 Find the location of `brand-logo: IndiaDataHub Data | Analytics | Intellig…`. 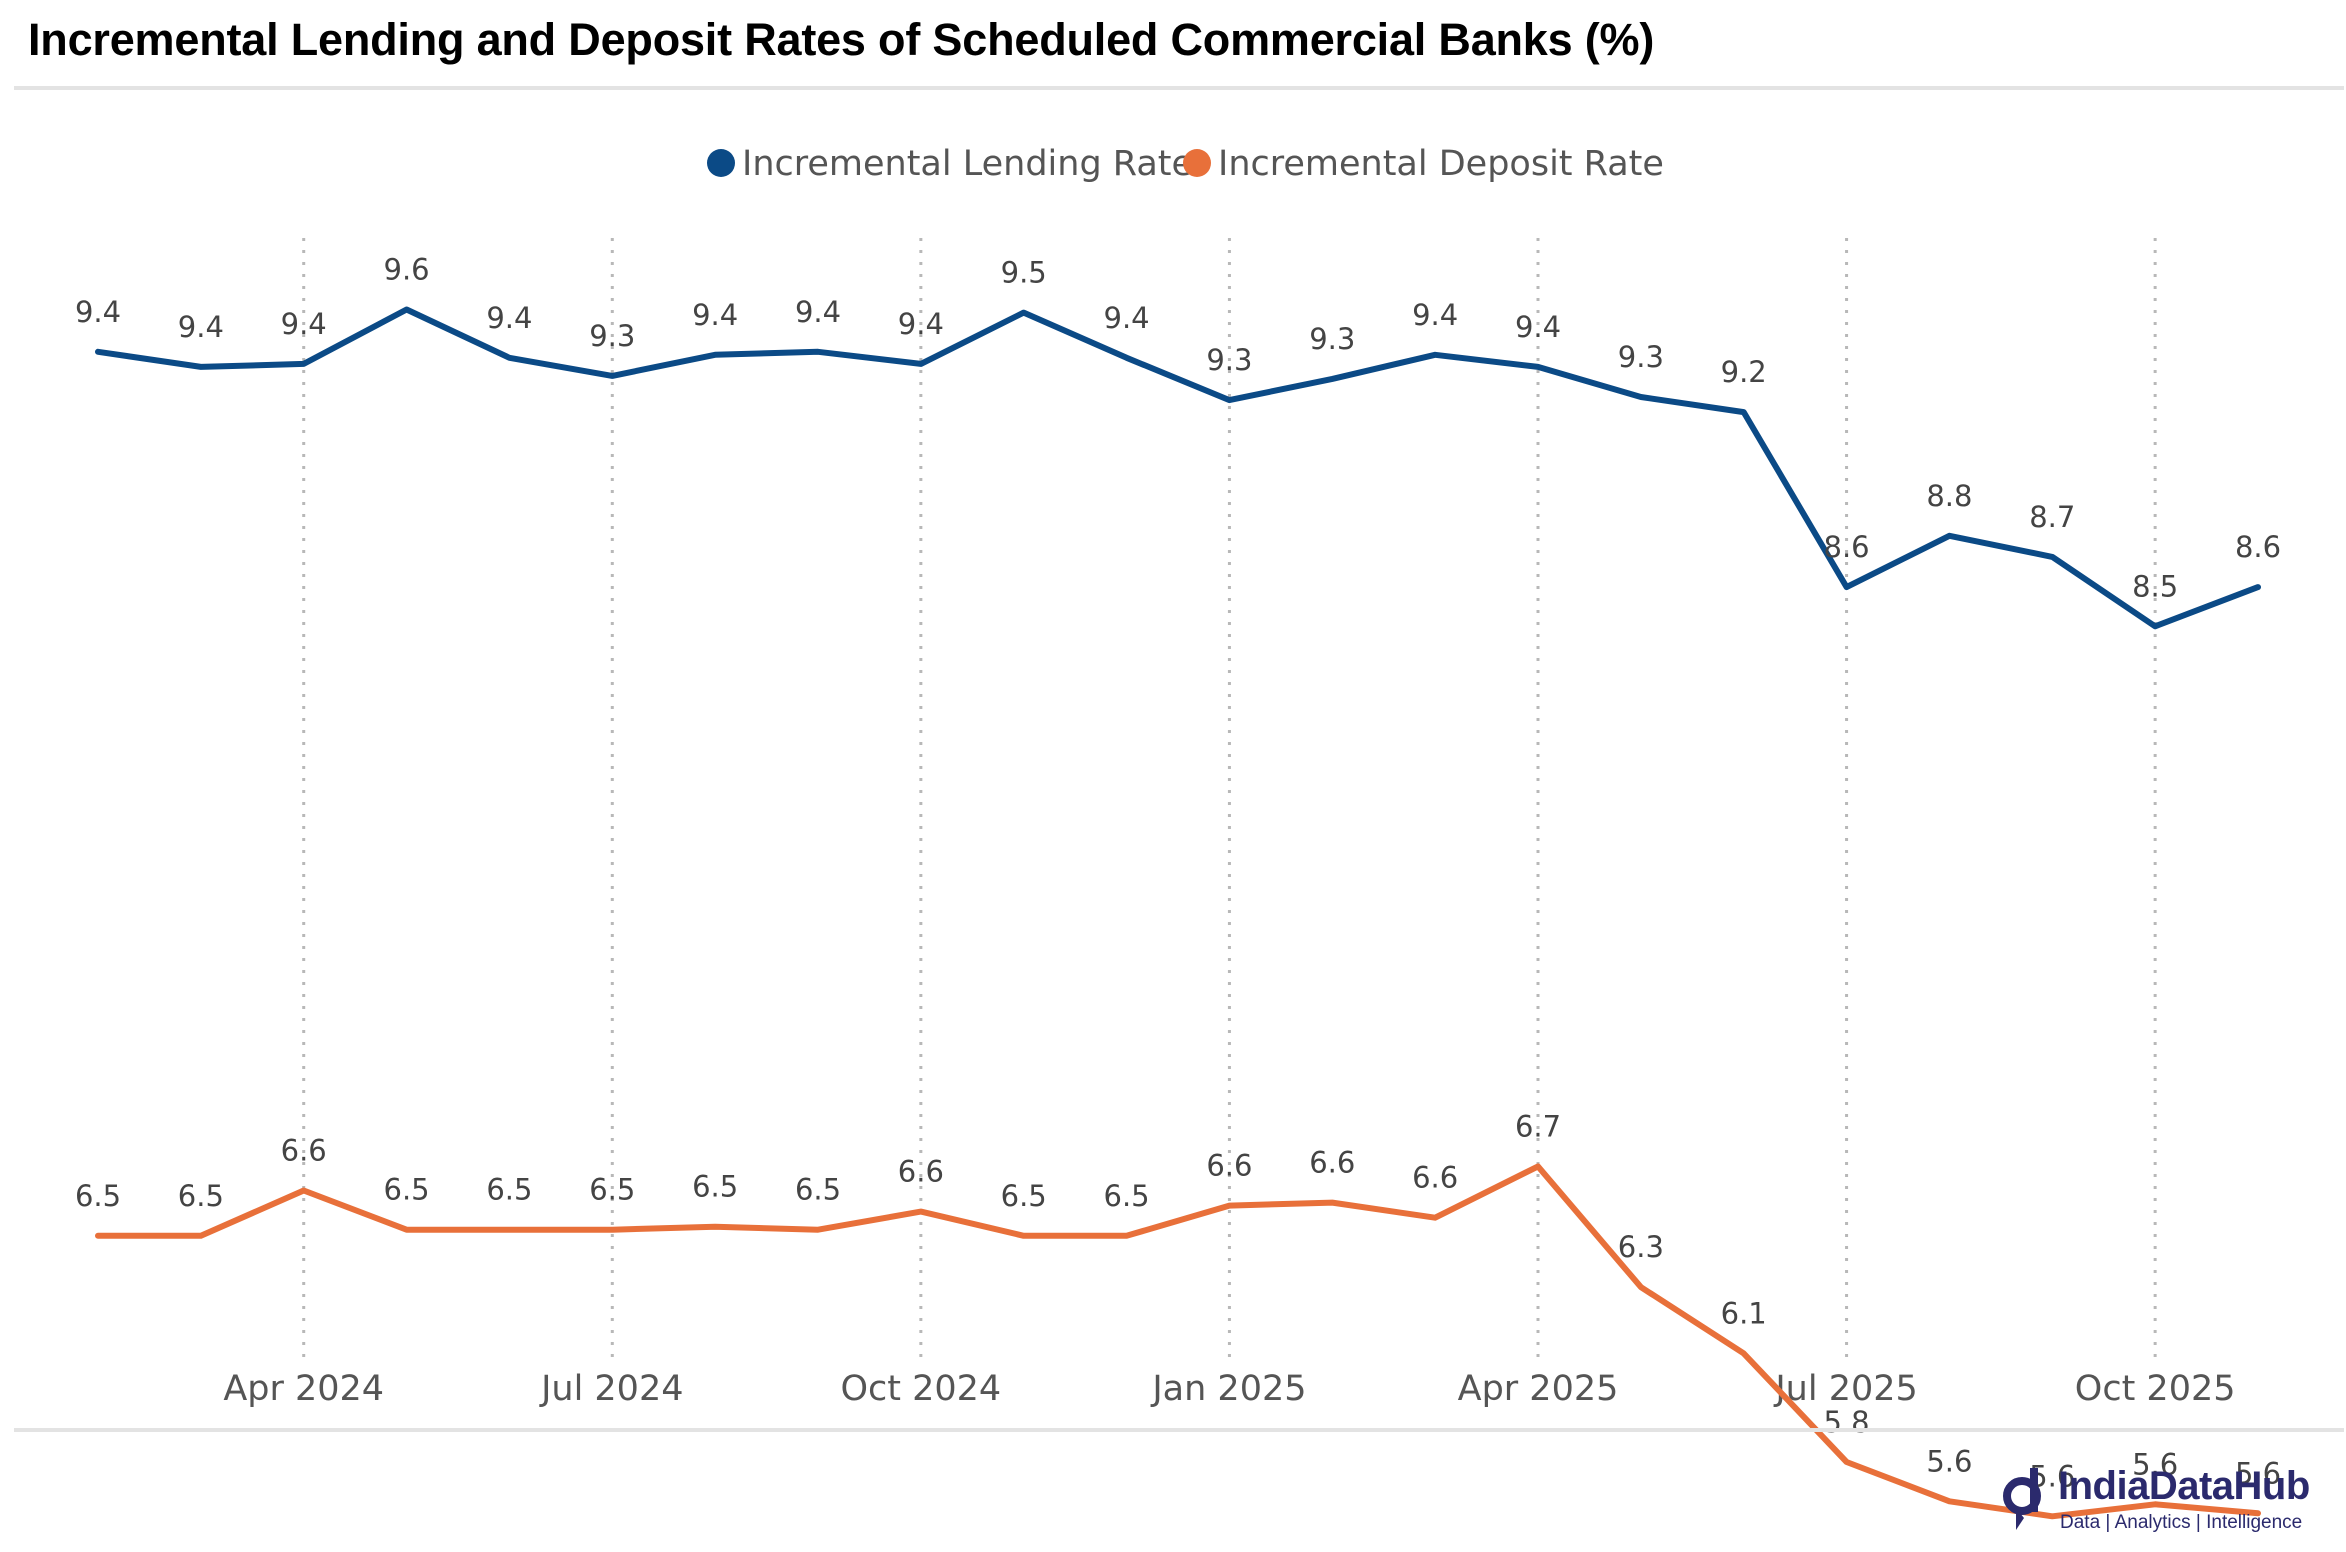

brand-logo: IndiaDataHub Data | Analytics | Intellig… is located at coordinates (2172, 1504).